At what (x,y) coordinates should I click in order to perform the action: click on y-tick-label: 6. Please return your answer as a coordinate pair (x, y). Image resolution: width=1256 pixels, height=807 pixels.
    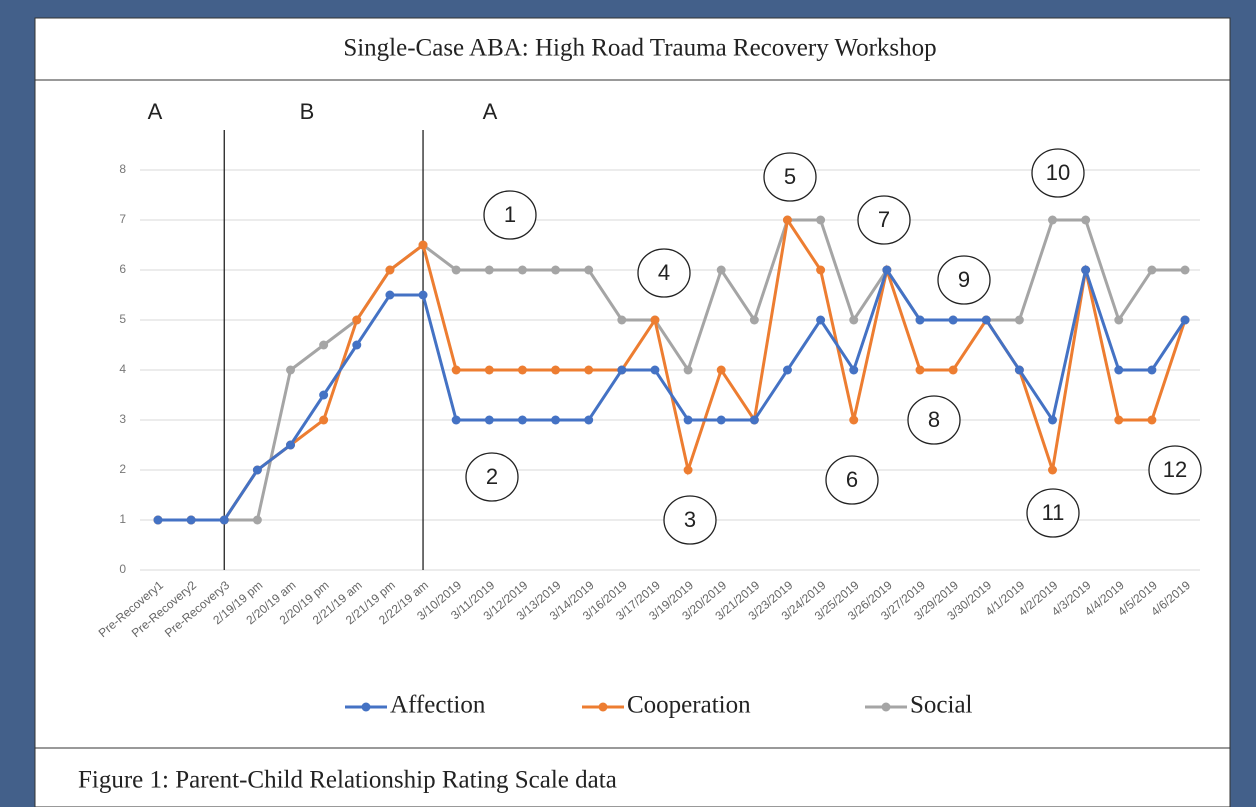
    Looking at the image, I should click on (122, 269).